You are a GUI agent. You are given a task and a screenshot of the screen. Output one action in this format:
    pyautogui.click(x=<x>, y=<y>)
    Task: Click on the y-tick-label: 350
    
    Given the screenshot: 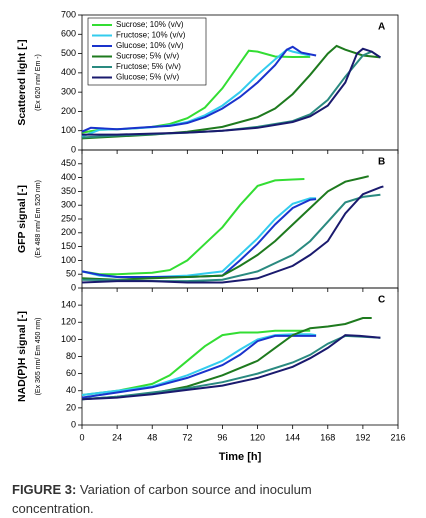 What is the action you would take?
    pyautogui.click(x=68, y=191)
    